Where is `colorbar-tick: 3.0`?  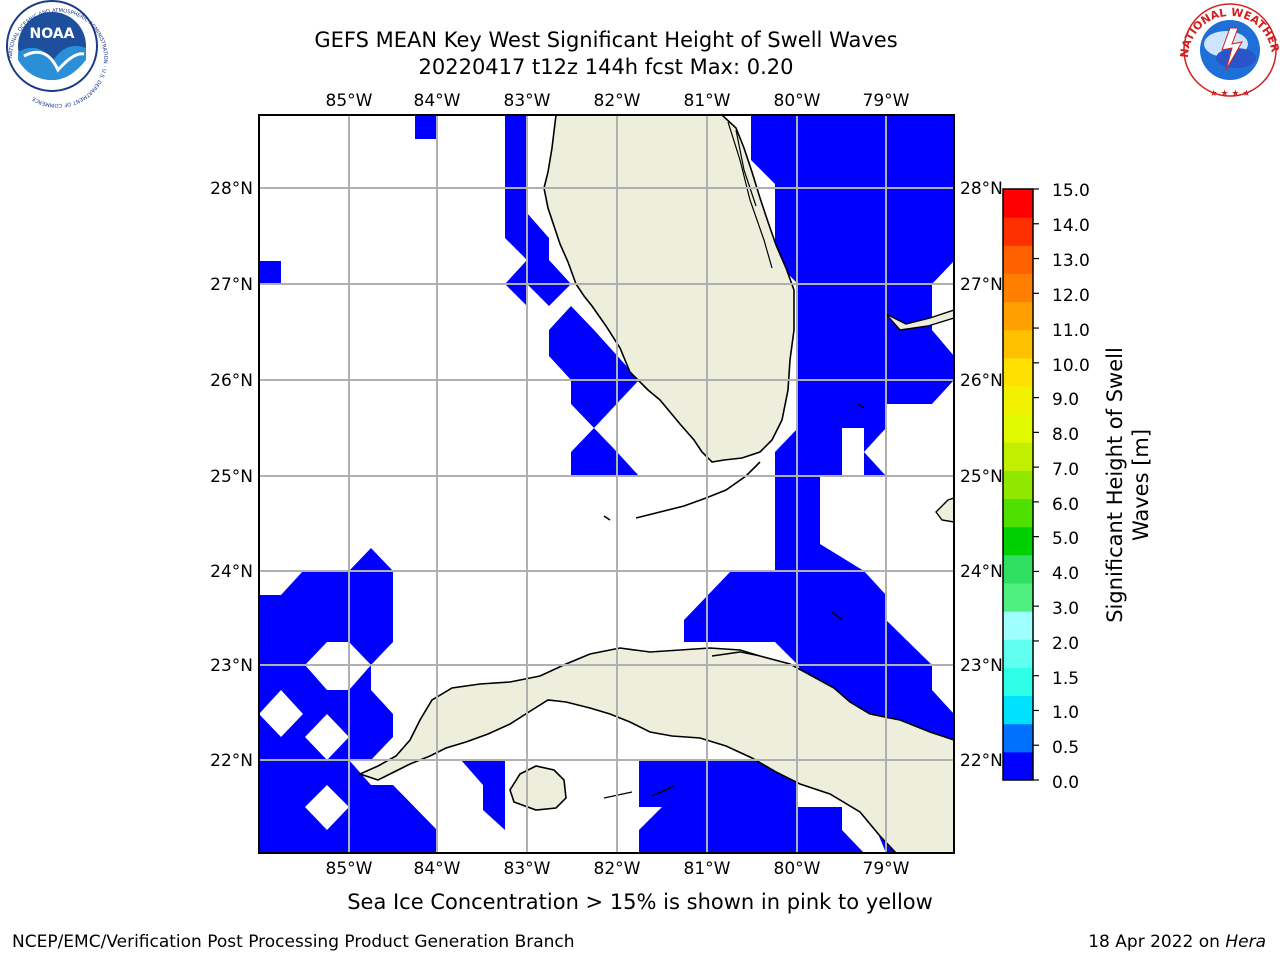
colorbar-tick: 3.0 is located at coordinates (1065, 609).